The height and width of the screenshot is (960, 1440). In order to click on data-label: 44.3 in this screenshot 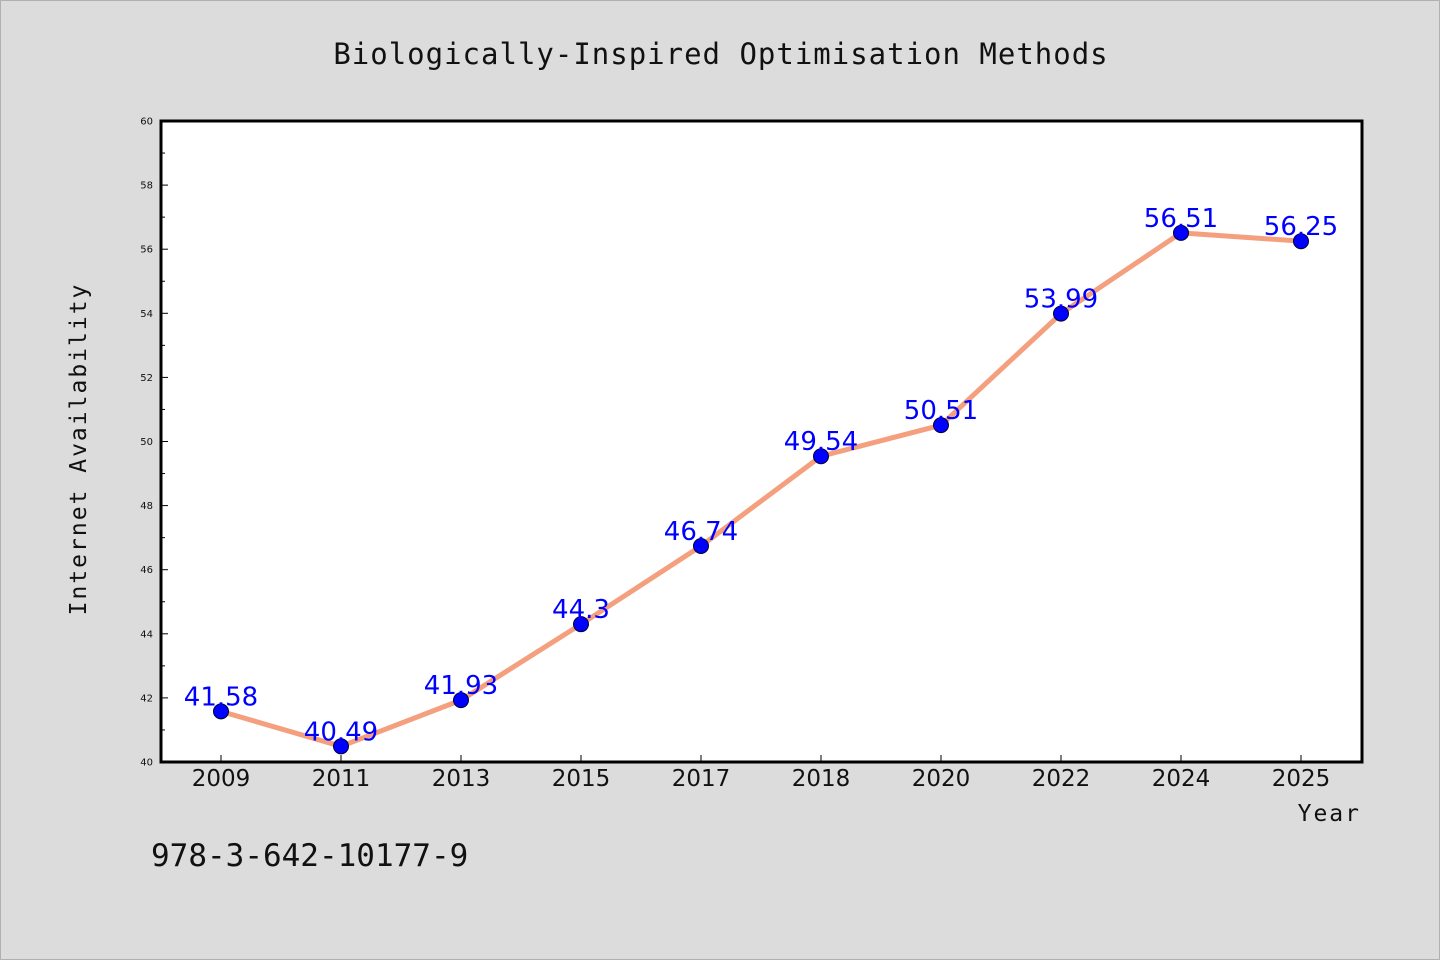, I will do `click(581, 610)`.